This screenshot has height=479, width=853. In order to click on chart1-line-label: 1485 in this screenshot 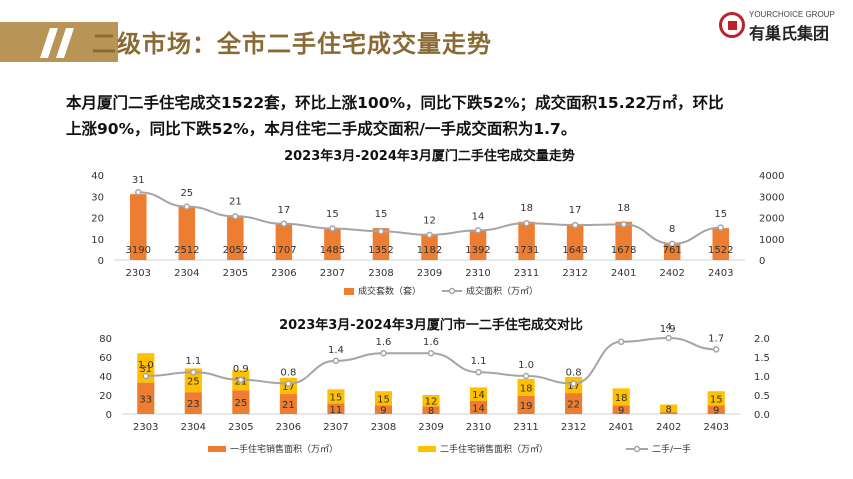, I will do `click(332, 250)`.